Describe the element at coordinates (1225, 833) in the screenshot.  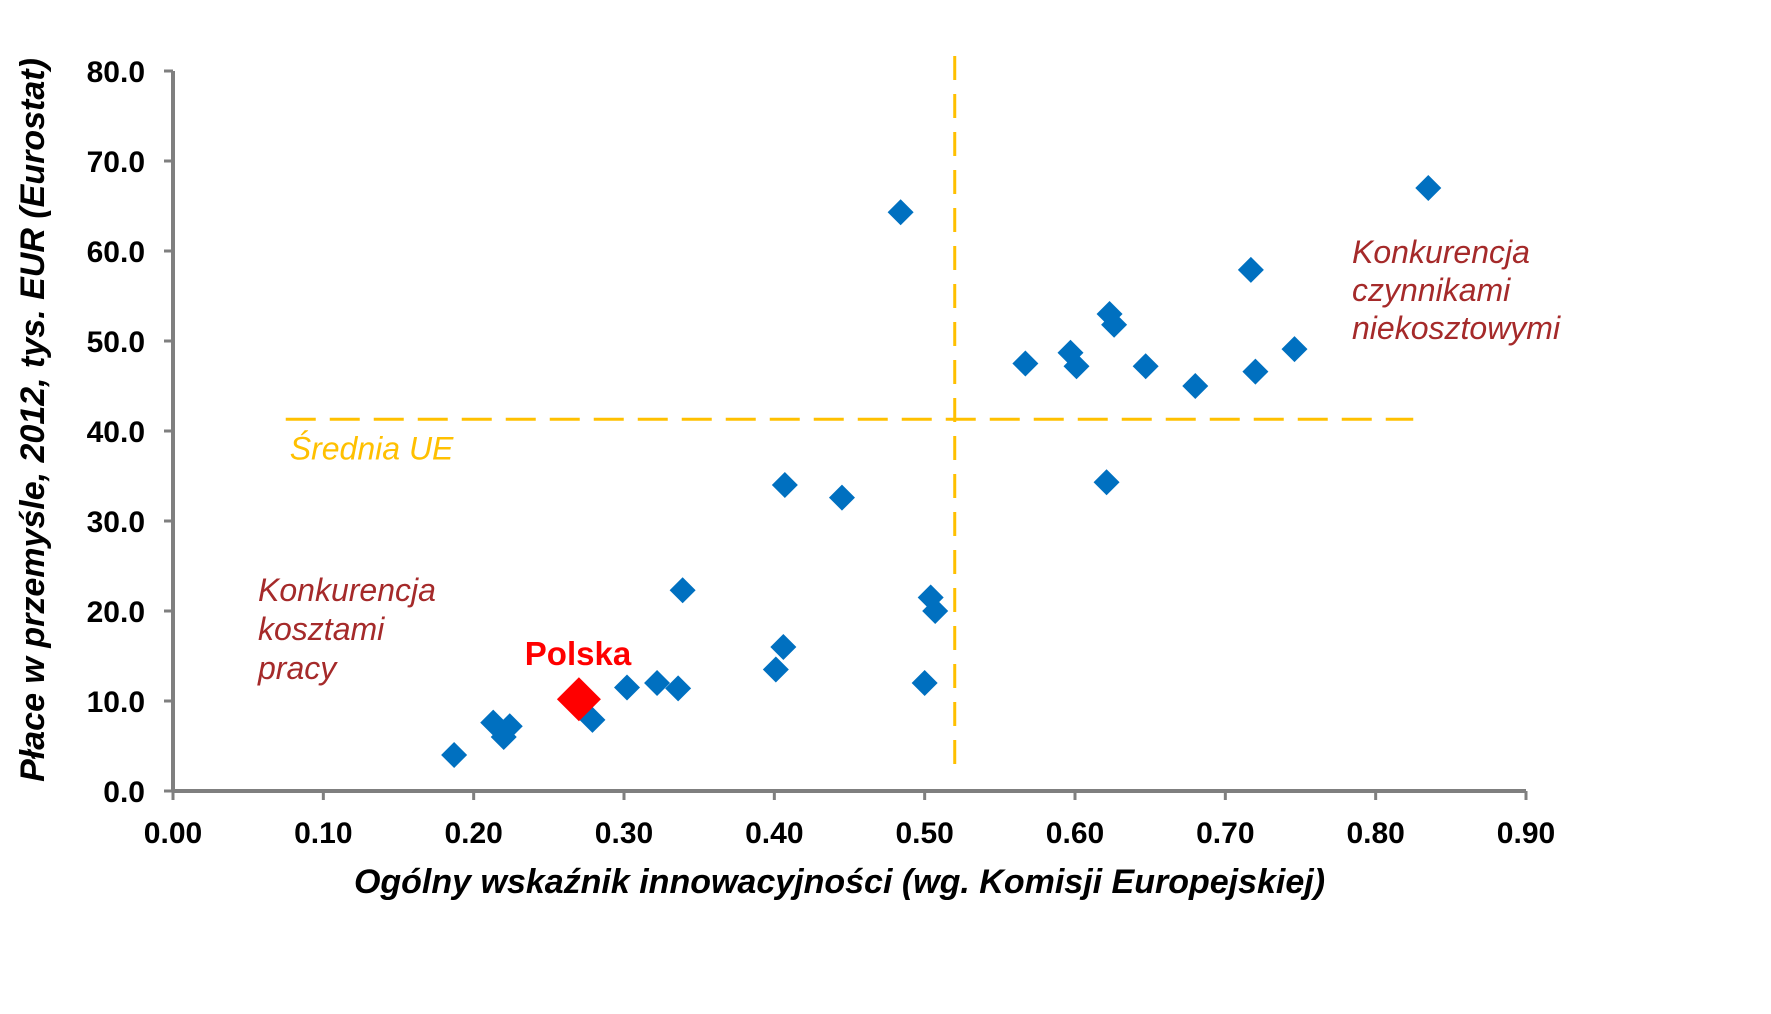
I see `x-tick-label: 0.70` at that location.